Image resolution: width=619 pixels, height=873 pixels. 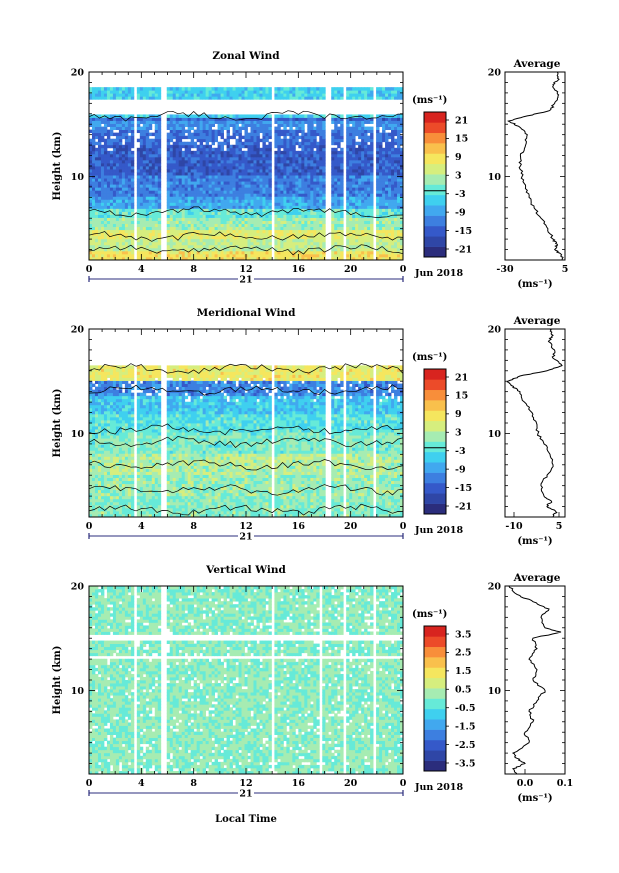 I want to click on colorbar-tick-label: 21, so click(x=461, y=377).